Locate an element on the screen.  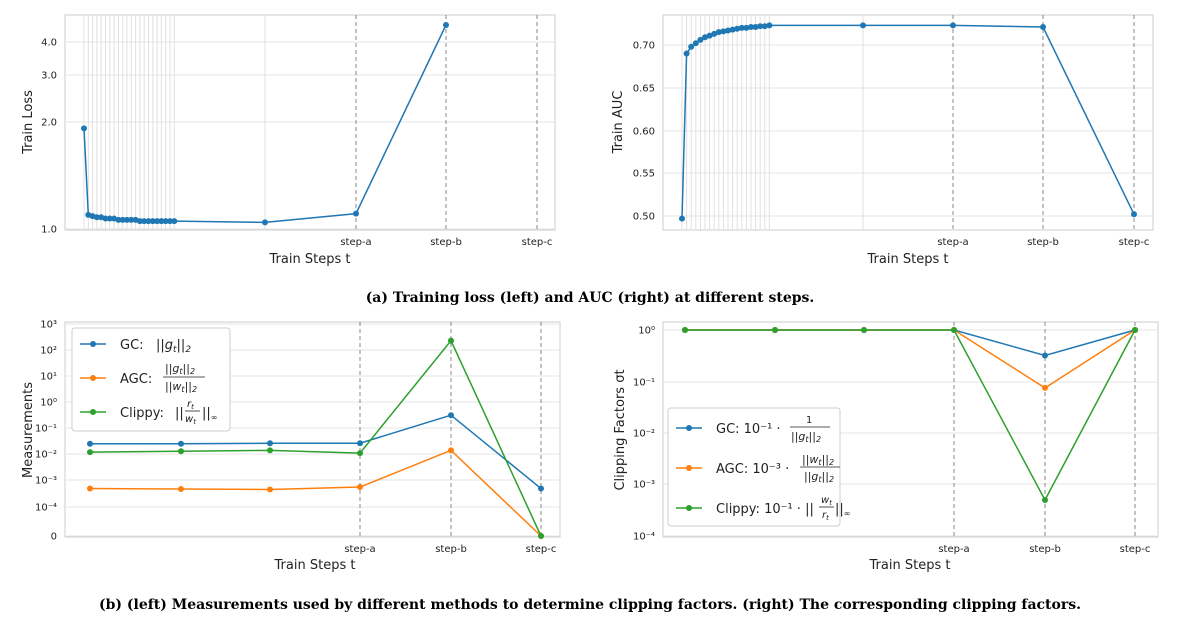
legend-agc: AGC: ||gt||2 ||wt||2 is located at coordinates (142, 378).